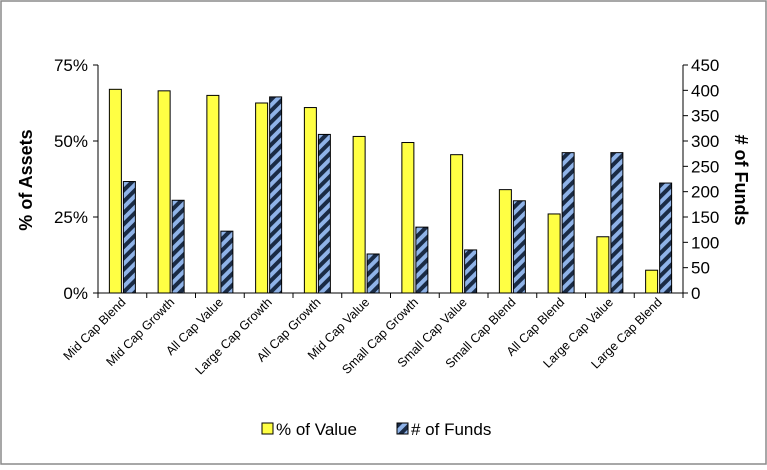 This screenshot has height=470, width=767. What do you see at coordinates (451, 429) in the screenshot?
I see `legend-label-num-funds: # of Funds` at bounding box center [451, 429].